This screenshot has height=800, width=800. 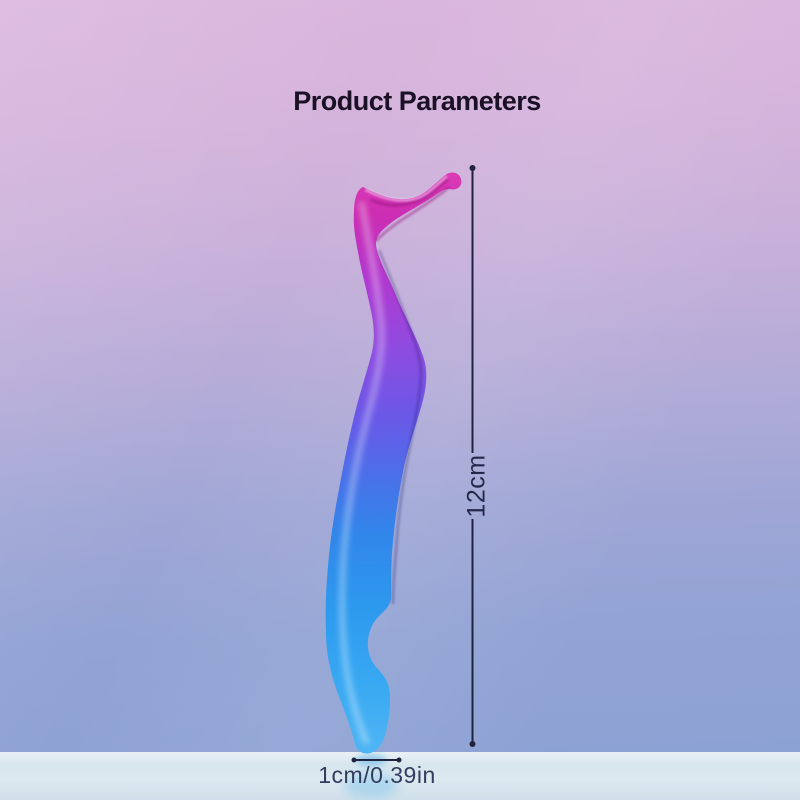 I want to click on eyelash-applicator-tool, so click(x=393, y=463).